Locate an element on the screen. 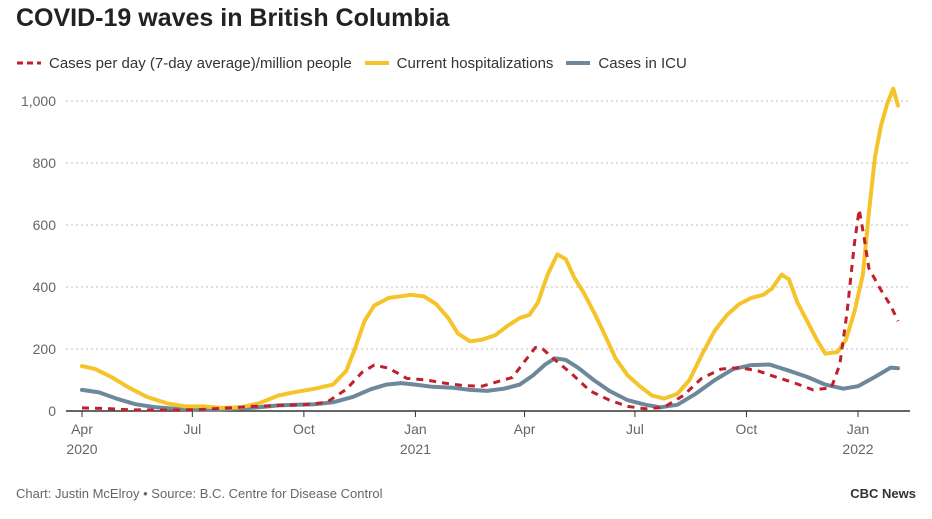 This screenshot has height=519, width=932. x-tick-year-label: 2020 is located at coordinates (81, 449).